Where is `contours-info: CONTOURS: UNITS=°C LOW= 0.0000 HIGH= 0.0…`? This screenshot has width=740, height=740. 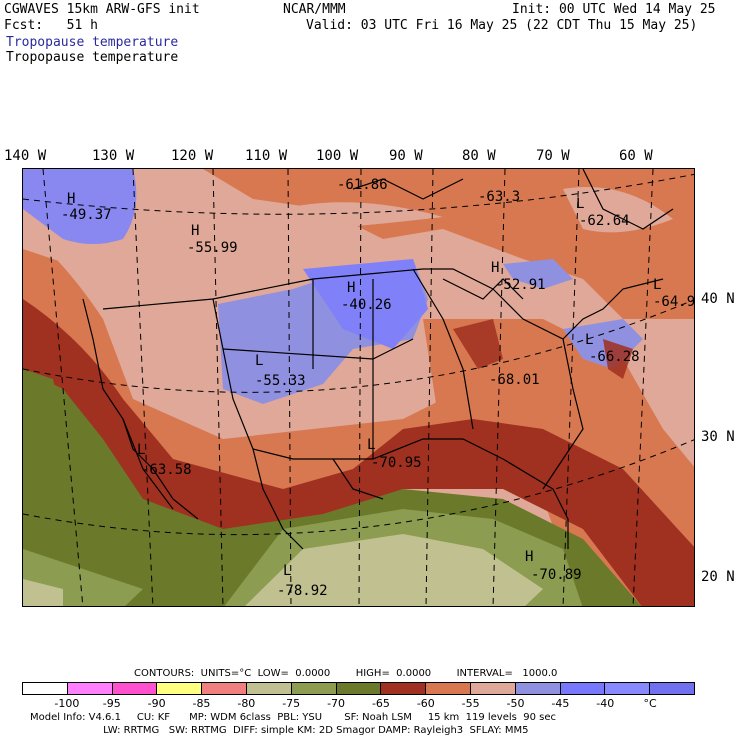
contours-info: CONTOURS: UNITS=°C LOW= 0.0000 HIGH= 0.0… is located at coordinates (346, 673).